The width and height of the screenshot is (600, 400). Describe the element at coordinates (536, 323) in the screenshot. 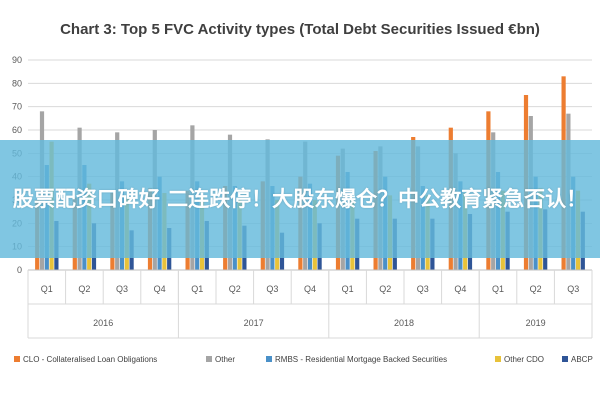

I see `x-group-label: 2019` at that location.